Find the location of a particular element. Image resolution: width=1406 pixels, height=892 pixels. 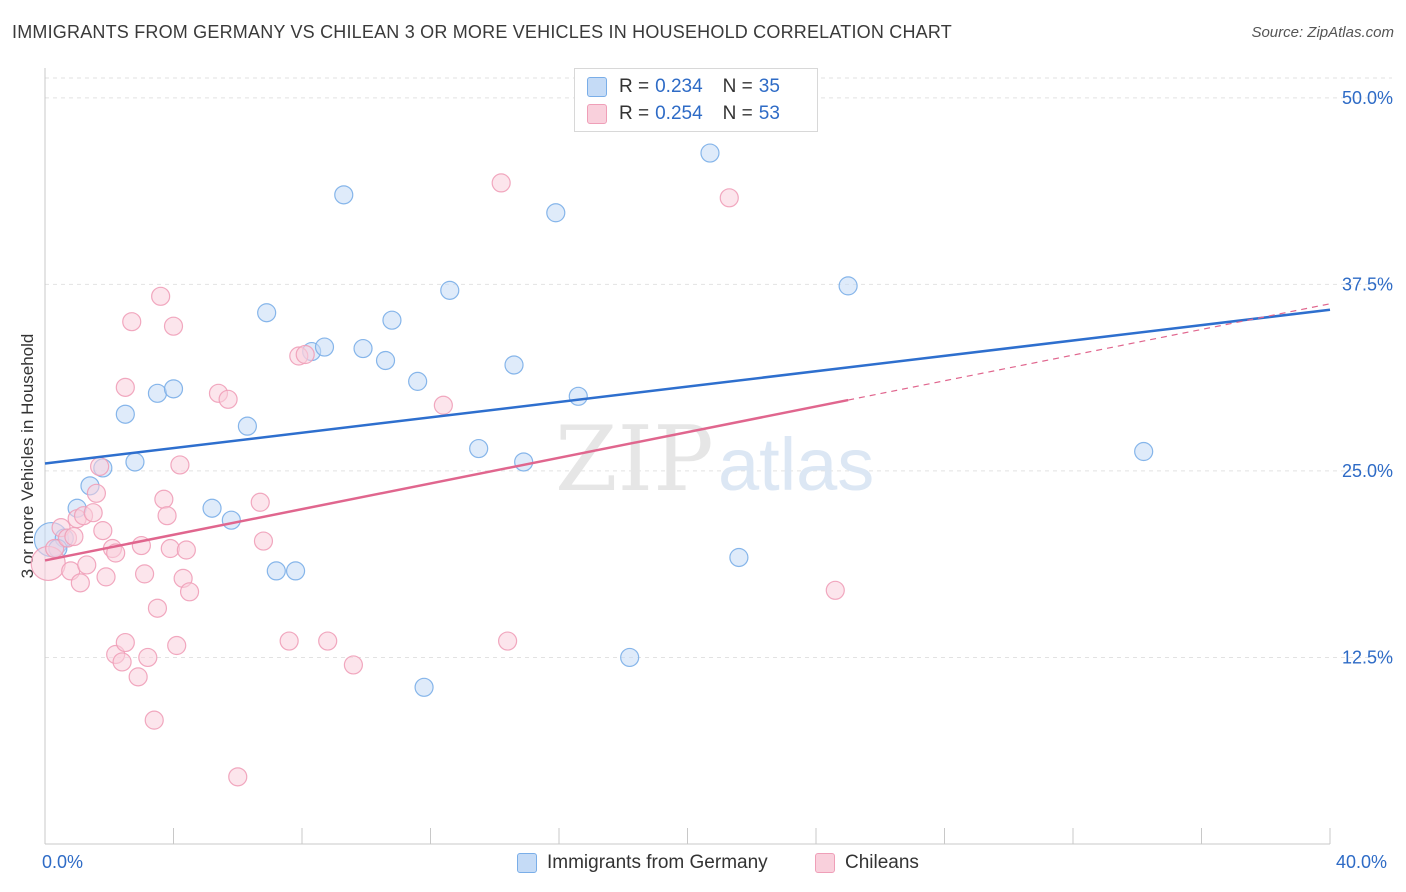

legend-n-value-germany: 35 is located at coordinates (769, 86).